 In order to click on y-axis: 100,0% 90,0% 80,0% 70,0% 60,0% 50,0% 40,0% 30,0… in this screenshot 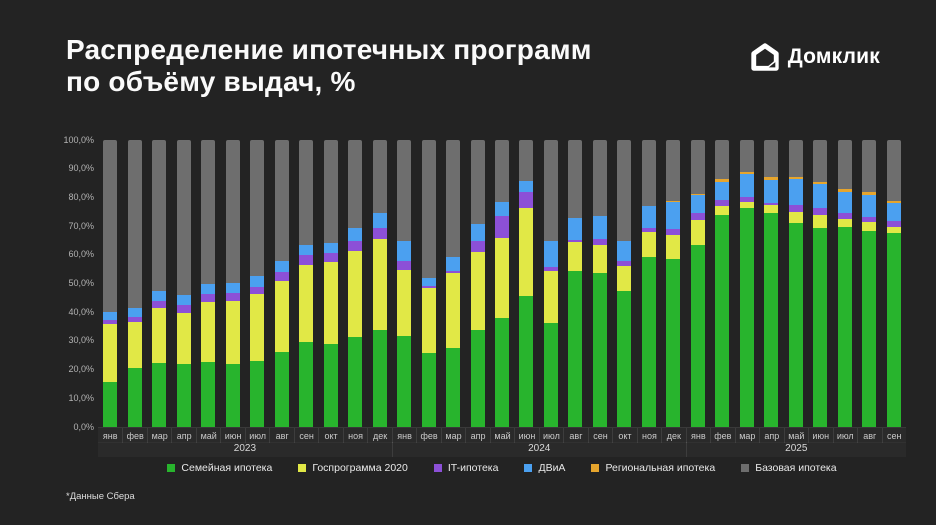, I will do `click(75, 283)`.